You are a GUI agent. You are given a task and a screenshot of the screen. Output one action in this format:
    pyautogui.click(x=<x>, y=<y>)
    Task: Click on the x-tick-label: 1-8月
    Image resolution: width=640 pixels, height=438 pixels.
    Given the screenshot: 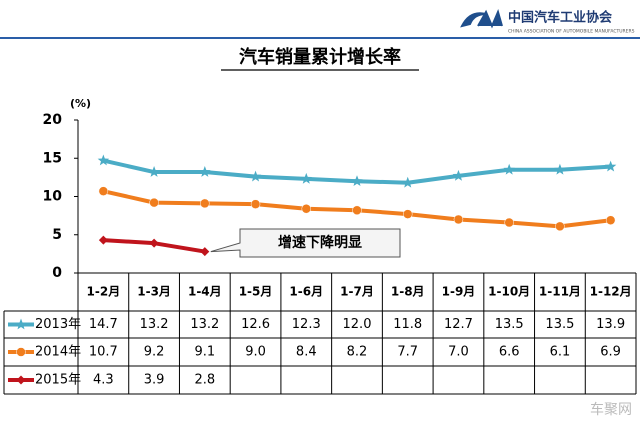 What is the action you would take?
    pyautogui.click(x=408, y=292)
    